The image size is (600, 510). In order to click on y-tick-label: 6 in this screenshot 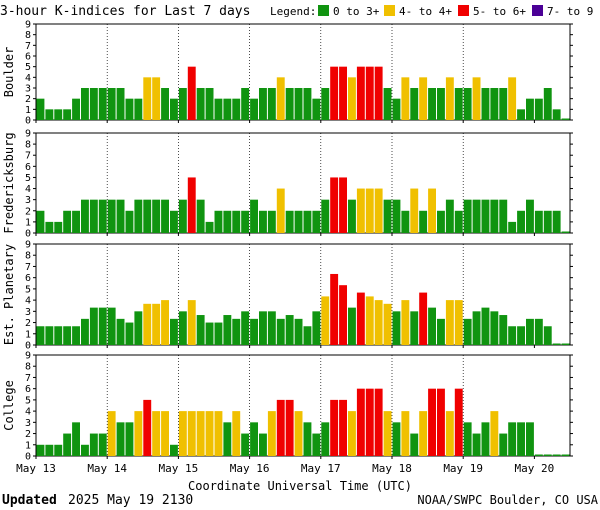, I will do `click(28, 57)`.